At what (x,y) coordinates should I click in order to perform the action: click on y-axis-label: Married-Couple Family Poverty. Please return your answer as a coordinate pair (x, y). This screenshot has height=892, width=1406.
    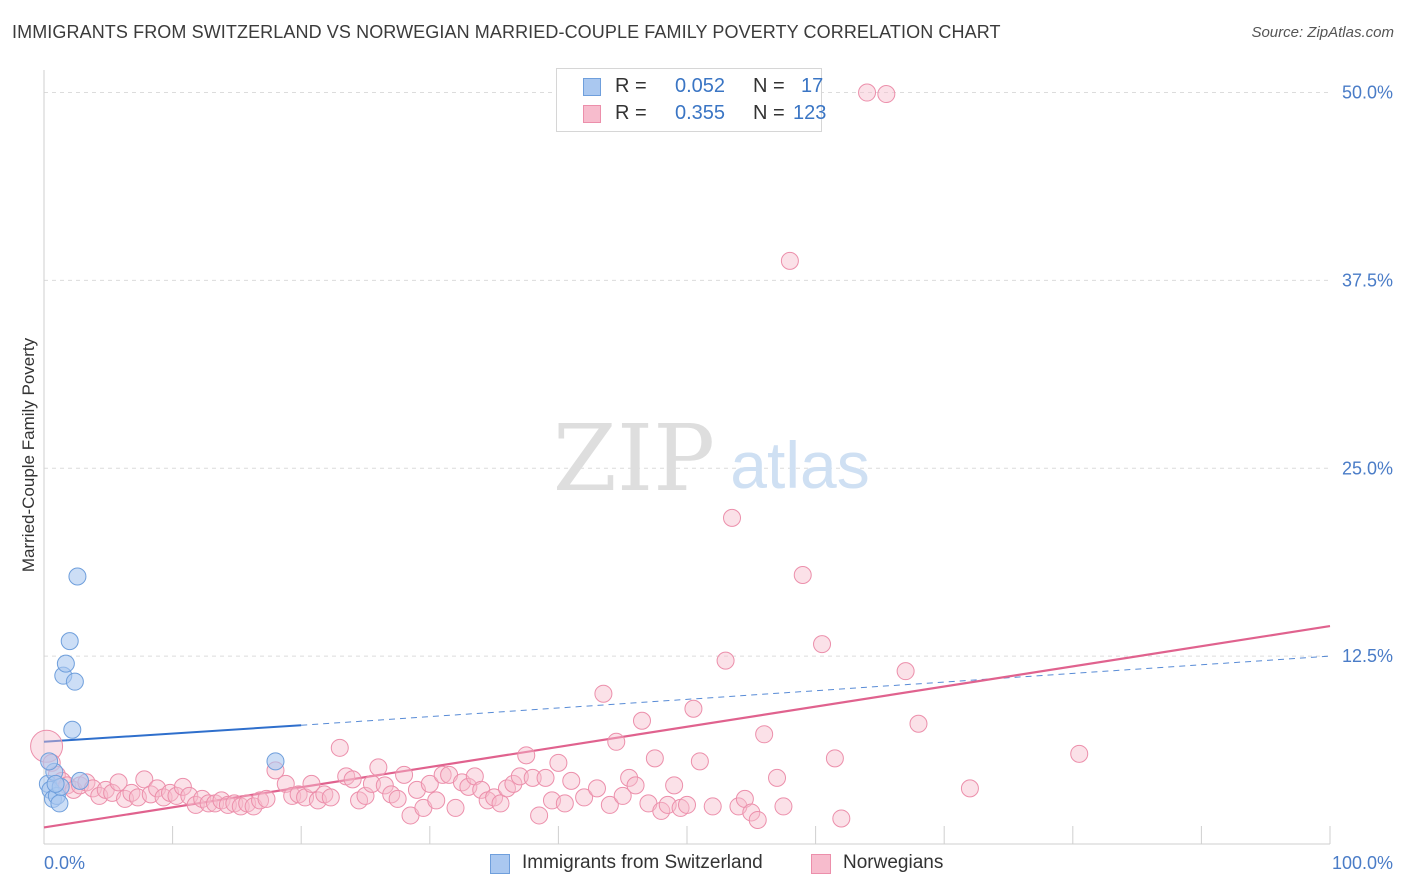
    Looking at the image, I should click on (28, 454).